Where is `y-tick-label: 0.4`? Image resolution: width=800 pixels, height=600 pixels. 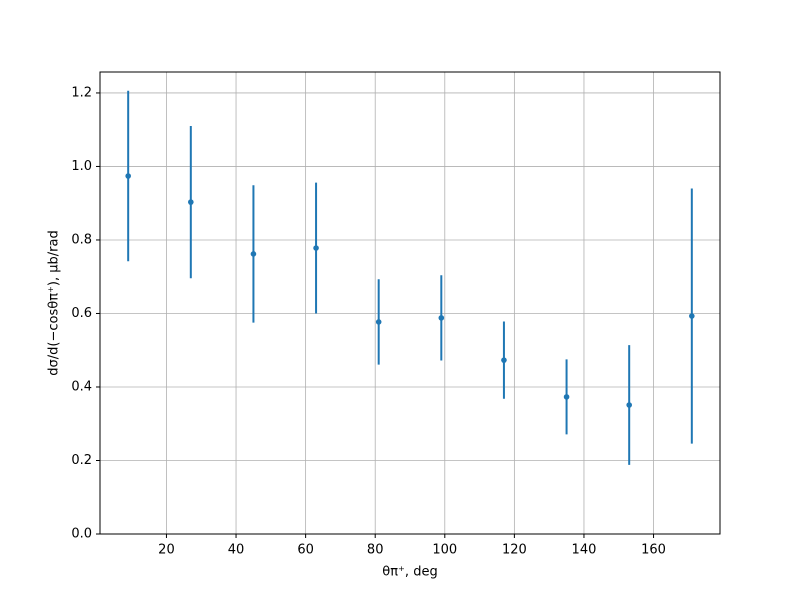 y-tick-label: 0.4 is located at coordinates (81, 386).